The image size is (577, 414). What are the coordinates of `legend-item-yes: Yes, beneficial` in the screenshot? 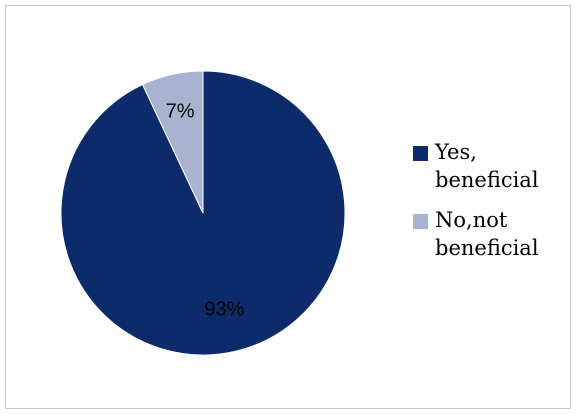 It's located at (488, 166).